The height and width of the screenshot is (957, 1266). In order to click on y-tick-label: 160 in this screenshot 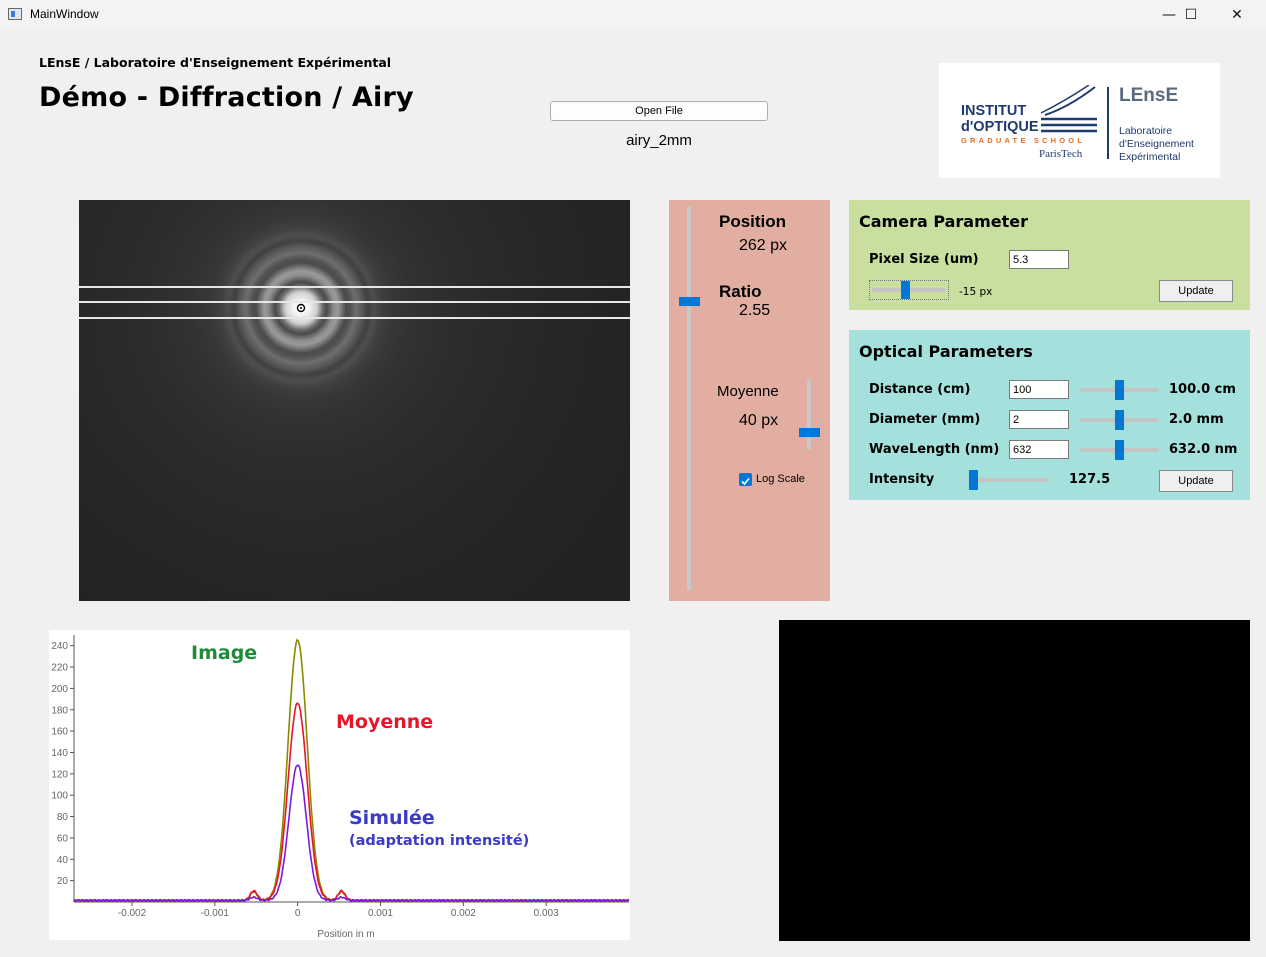, I will do `click(59, 732)`.